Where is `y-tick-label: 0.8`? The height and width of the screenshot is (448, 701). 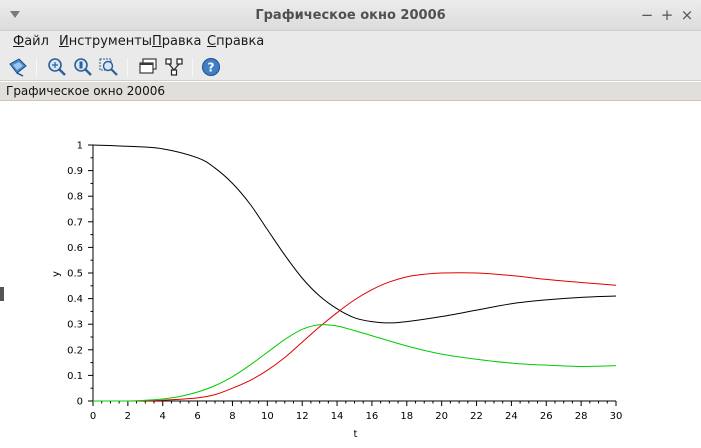
y-tick-label: 0.8 is located at coordinates (75, 197).